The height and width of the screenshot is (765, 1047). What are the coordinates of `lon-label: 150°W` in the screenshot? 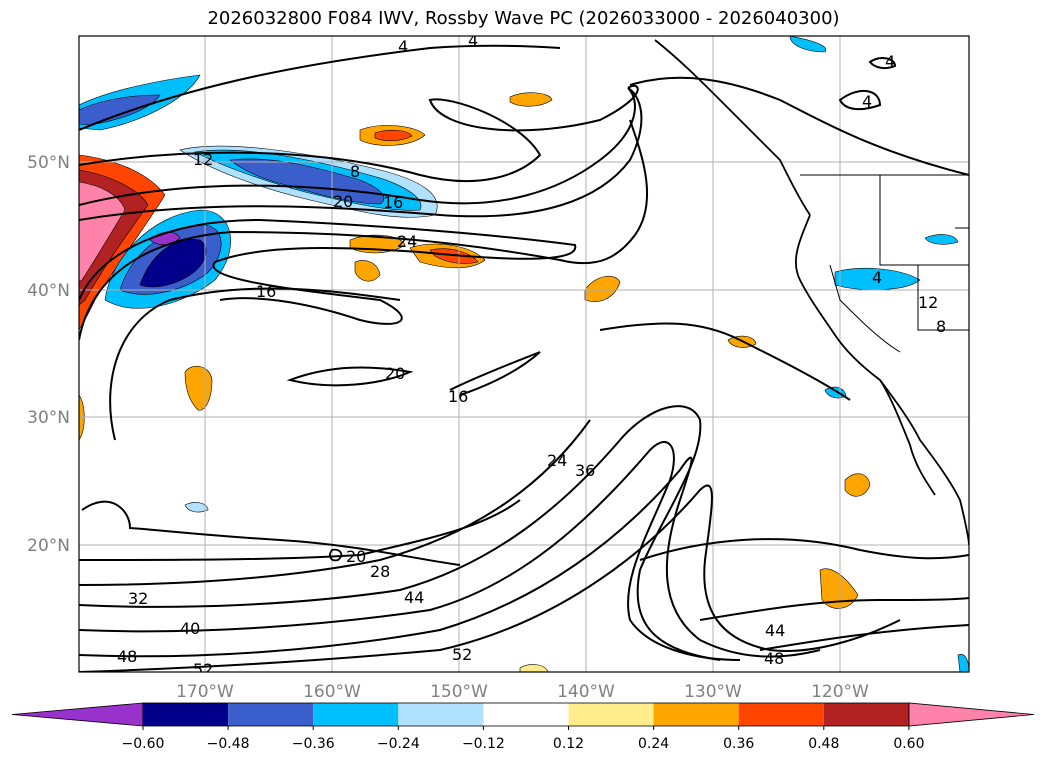 It's located at (459, 692).